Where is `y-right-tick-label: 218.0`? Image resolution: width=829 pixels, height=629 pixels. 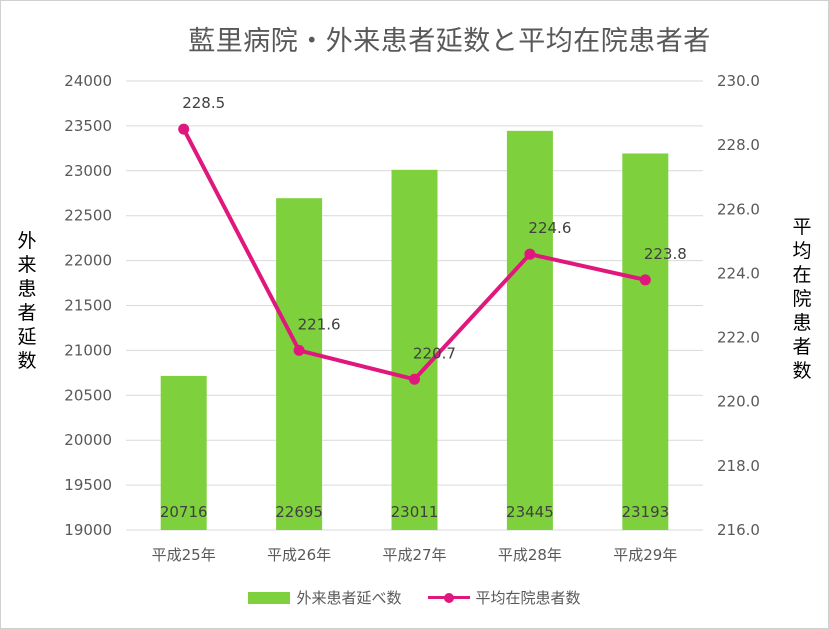
y-right-tick-label: 218.0 is located at coordinates (738, 466).